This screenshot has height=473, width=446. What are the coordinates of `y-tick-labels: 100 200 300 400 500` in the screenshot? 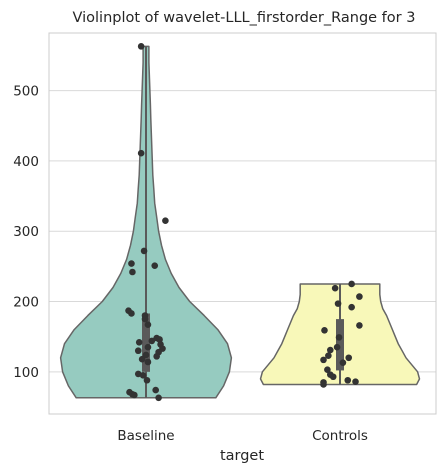 It's located at (26, 232).